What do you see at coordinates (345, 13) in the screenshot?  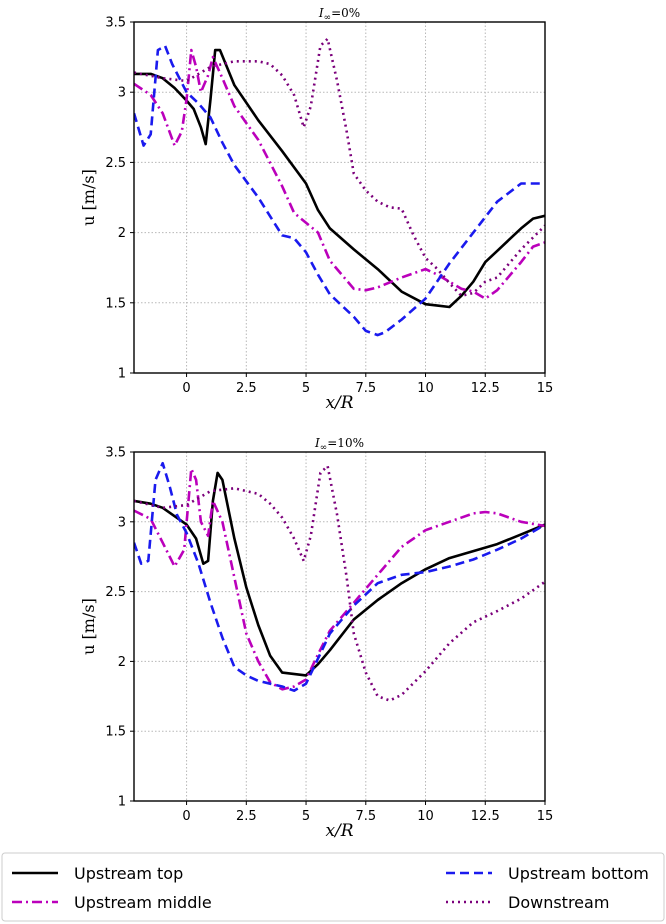 I see `title-value: =0%` at bounding box center [345, 13].